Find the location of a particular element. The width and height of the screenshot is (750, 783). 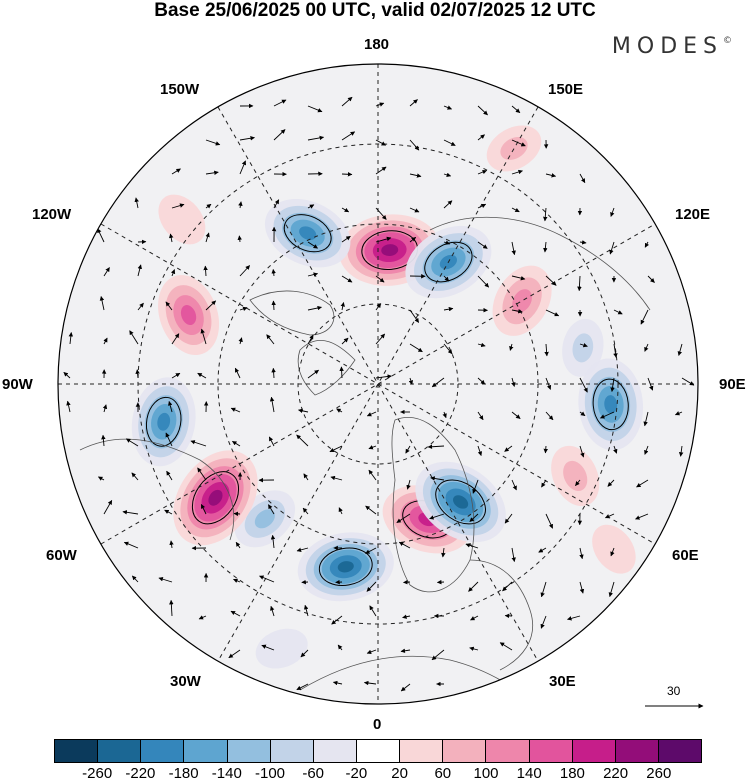

colorbar-tick-label: -60 is located at coordinates (313, 773).